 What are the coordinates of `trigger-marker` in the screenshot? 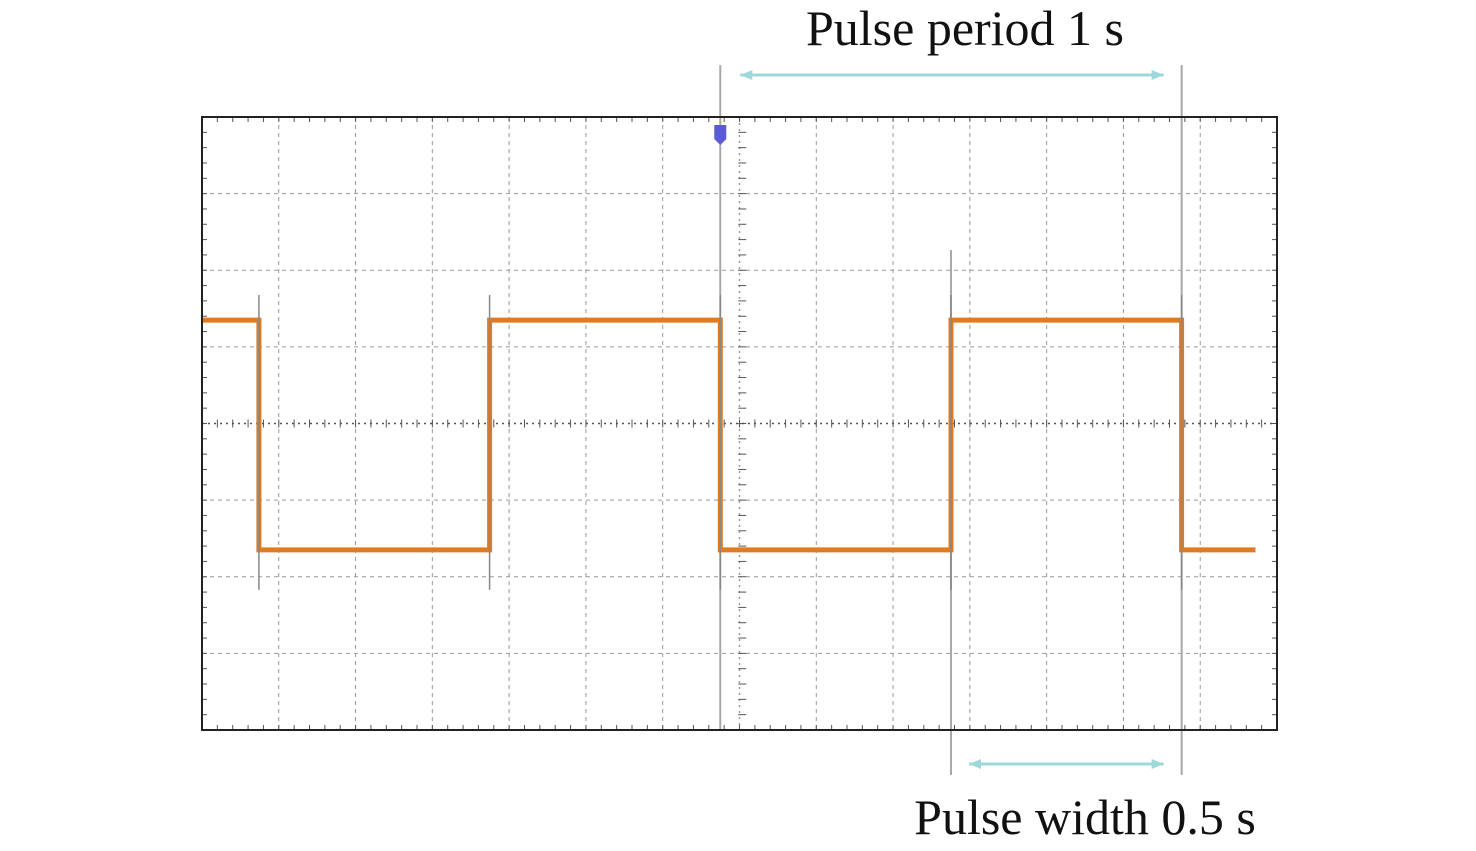 It's located at (720, 135).